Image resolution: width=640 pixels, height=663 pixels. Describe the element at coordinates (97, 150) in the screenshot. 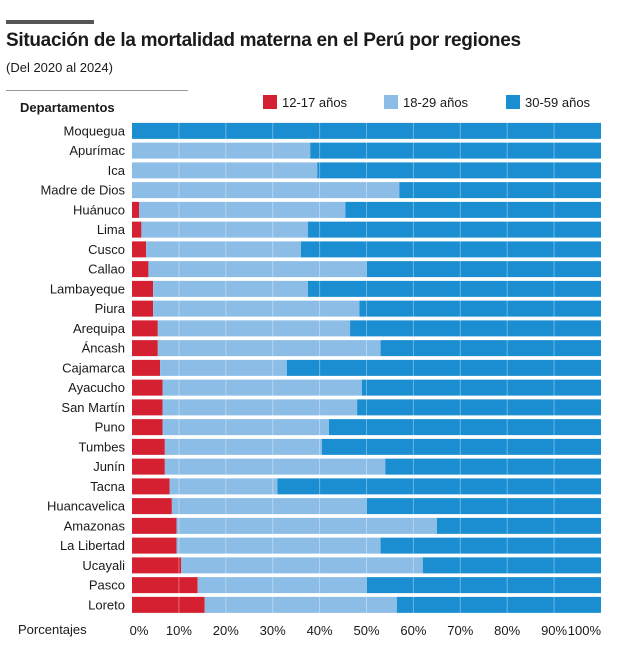

I see `y-tick-label: Apurímac` at that location.